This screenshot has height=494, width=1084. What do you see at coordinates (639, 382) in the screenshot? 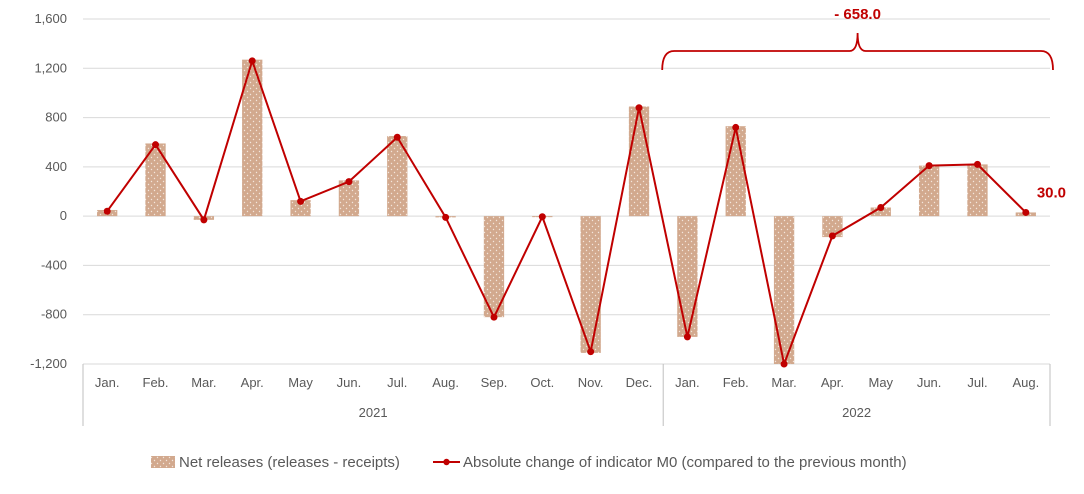
I see `x-tick-label: Dec.` at bounding box center [639, 382].